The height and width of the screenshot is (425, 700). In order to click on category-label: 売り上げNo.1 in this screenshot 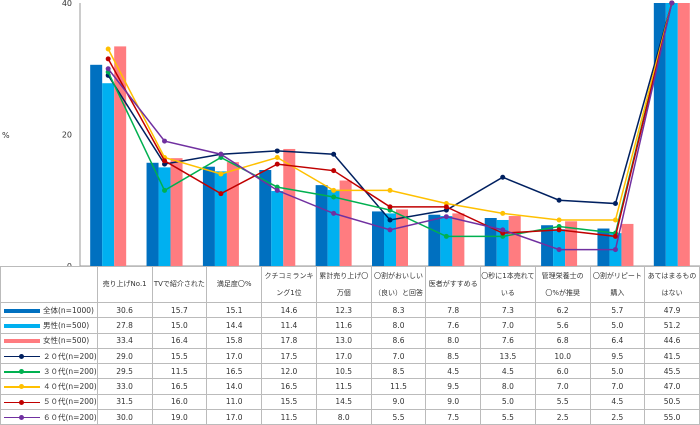, I will do `click(124, 284)`.